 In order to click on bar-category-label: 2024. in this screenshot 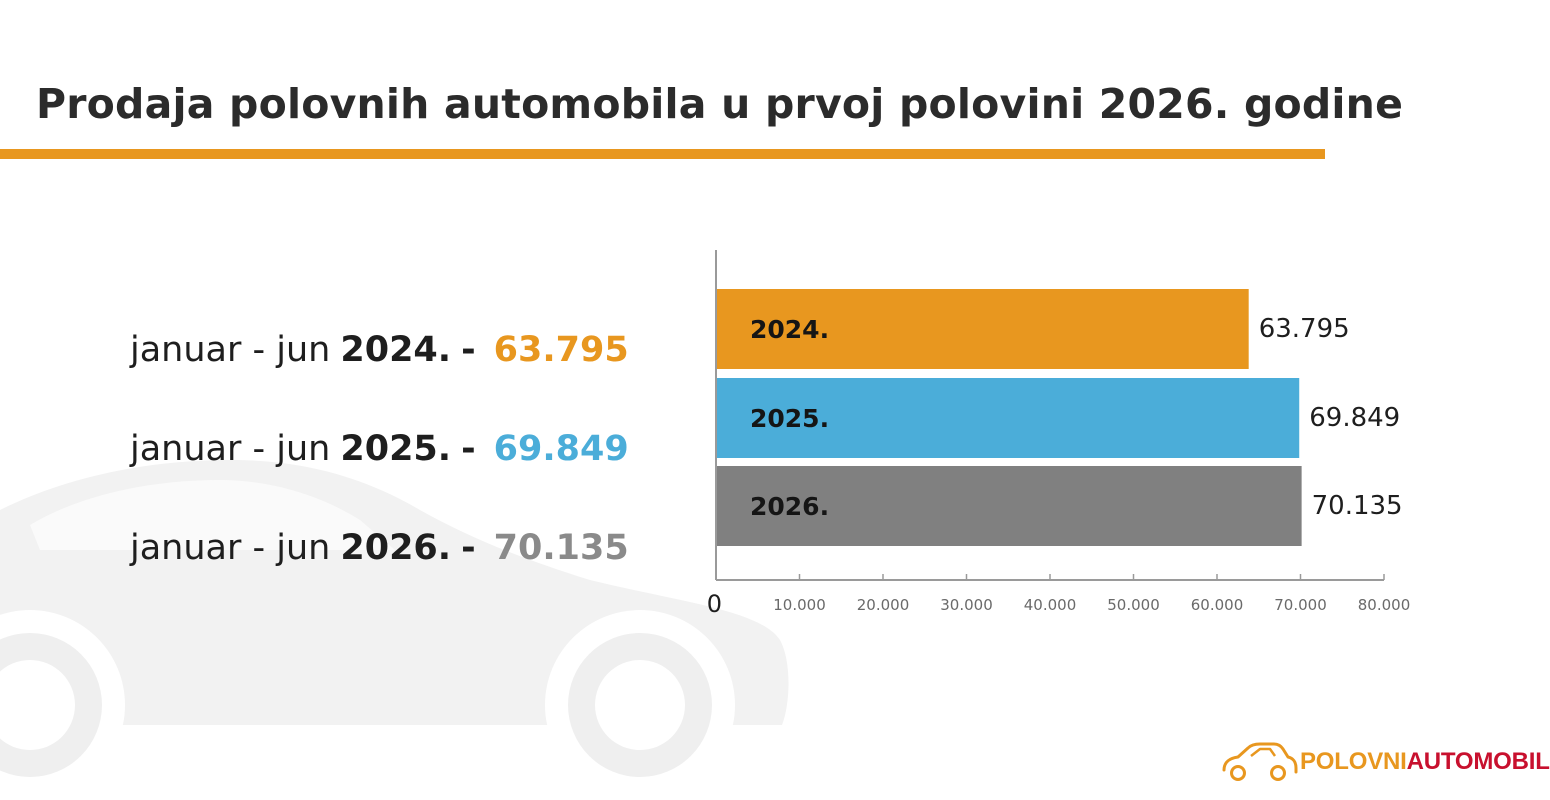, I will do `click(789, 329)`.